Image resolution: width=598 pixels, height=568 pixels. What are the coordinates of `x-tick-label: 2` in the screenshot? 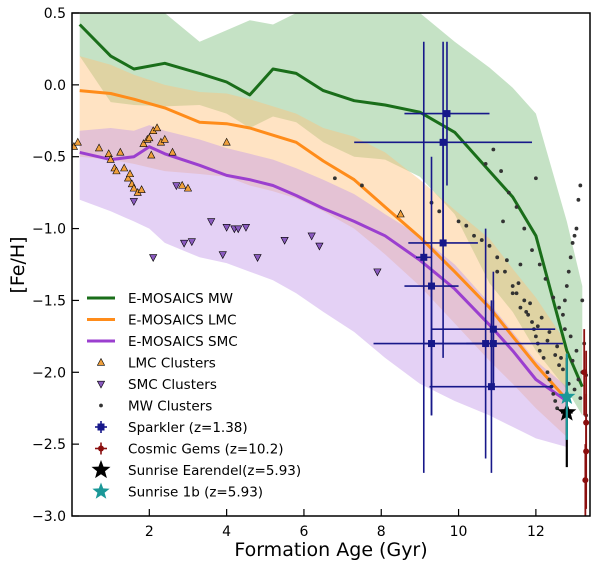 It's located at (149, 532).